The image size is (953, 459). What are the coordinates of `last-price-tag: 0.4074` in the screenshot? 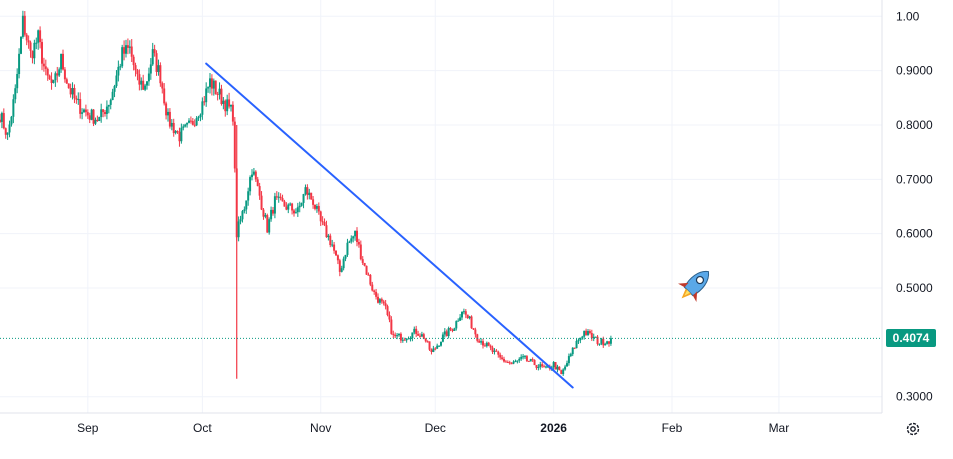 It's located at (911, 338).